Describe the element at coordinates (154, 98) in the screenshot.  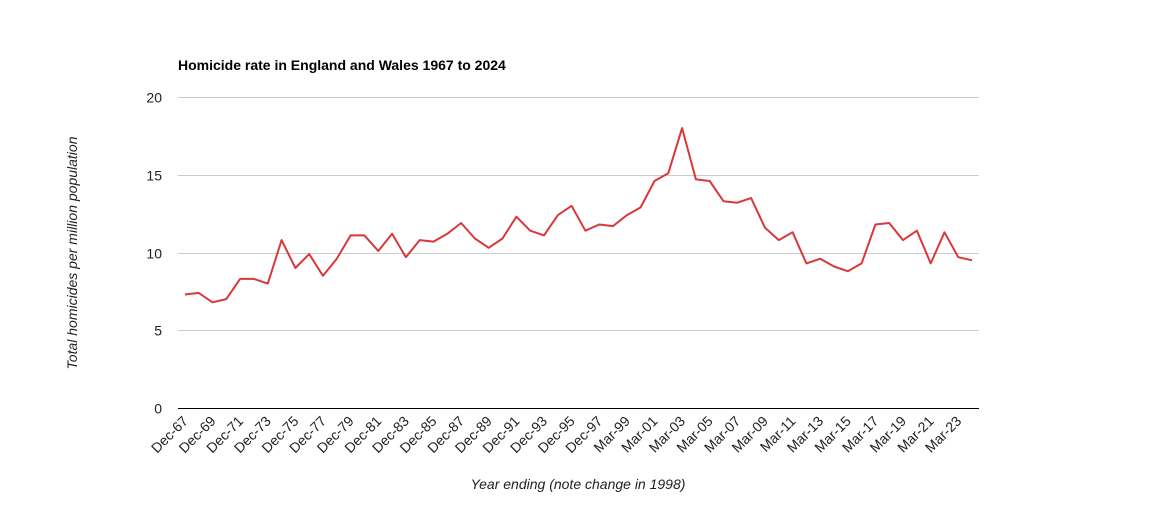
I see `y-tick-label: 20` at that location.